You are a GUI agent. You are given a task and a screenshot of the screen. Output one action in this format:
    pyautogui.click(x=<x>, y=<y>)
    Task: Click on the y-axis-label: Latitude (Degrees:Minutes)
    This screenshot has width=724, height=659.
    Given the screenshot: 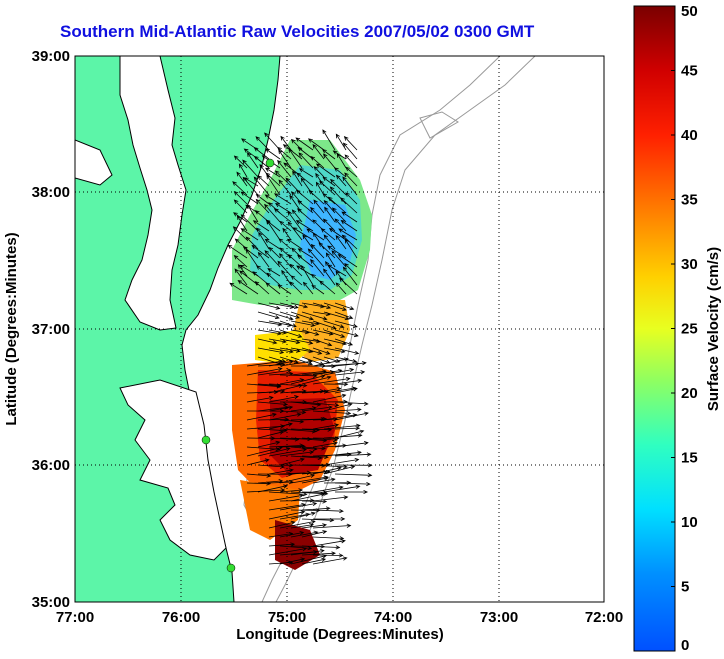 What is the action you would take?
    pyautogui.click(x=11, y=328)
    